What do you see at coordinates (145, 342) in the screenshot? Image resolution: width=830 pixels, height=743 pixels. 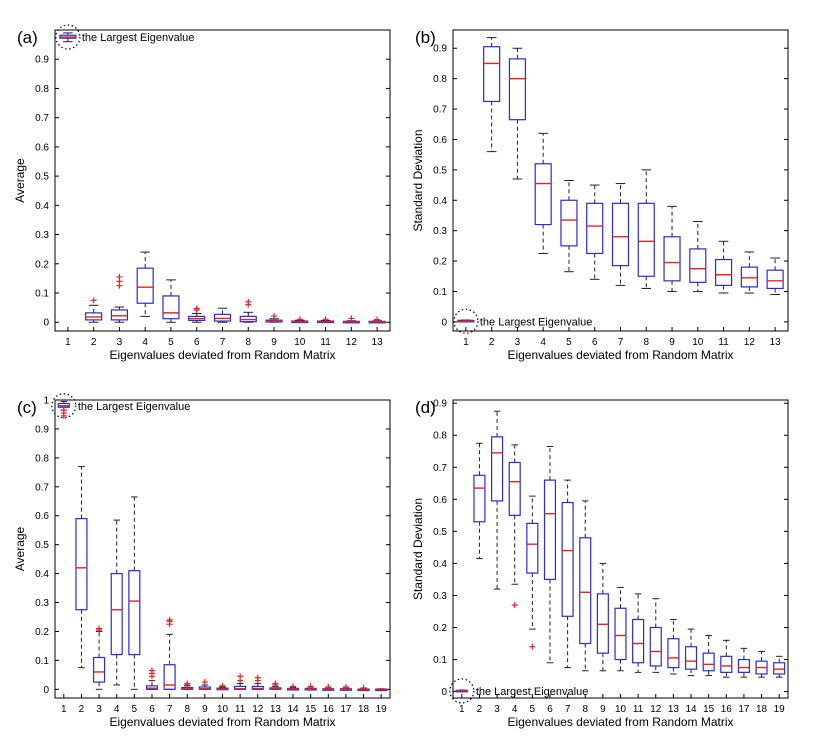 I see `x-tick-label: 4` at bounding box center [145, 342].